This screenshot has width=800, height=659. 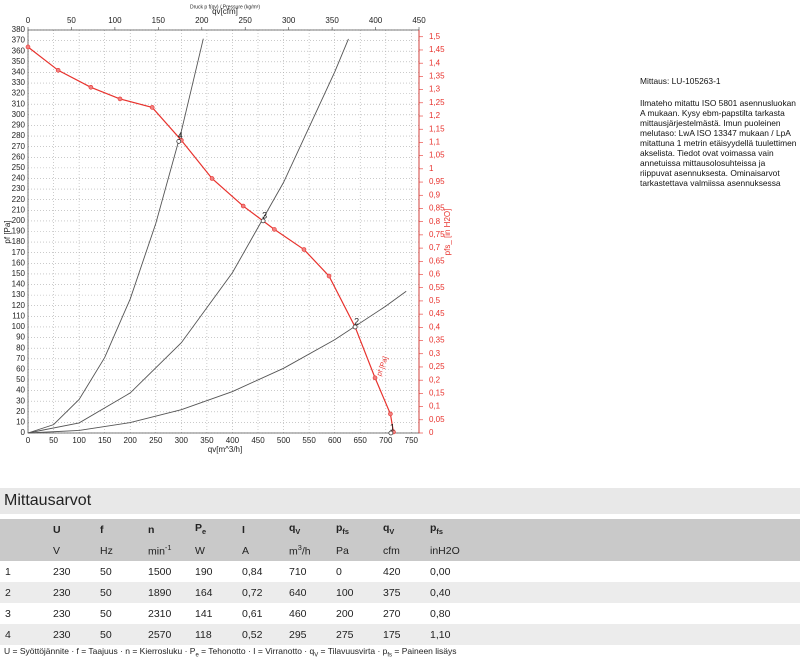 What do you see at coordinates (24, 550) in the screenshot?
I see `unit-cell` at bounding box center [24, 550].